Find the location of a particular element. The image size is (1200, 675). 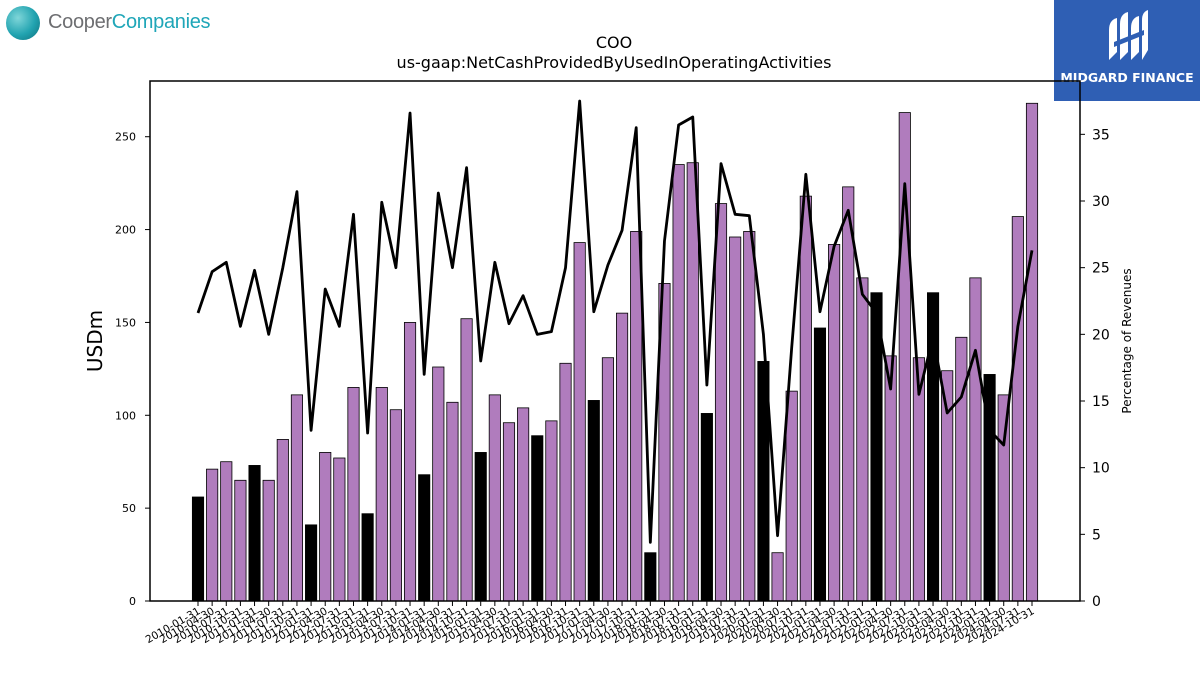

midgard-finance-logo: MIDGARD FINANCE is located at coordinates (1127, 50).